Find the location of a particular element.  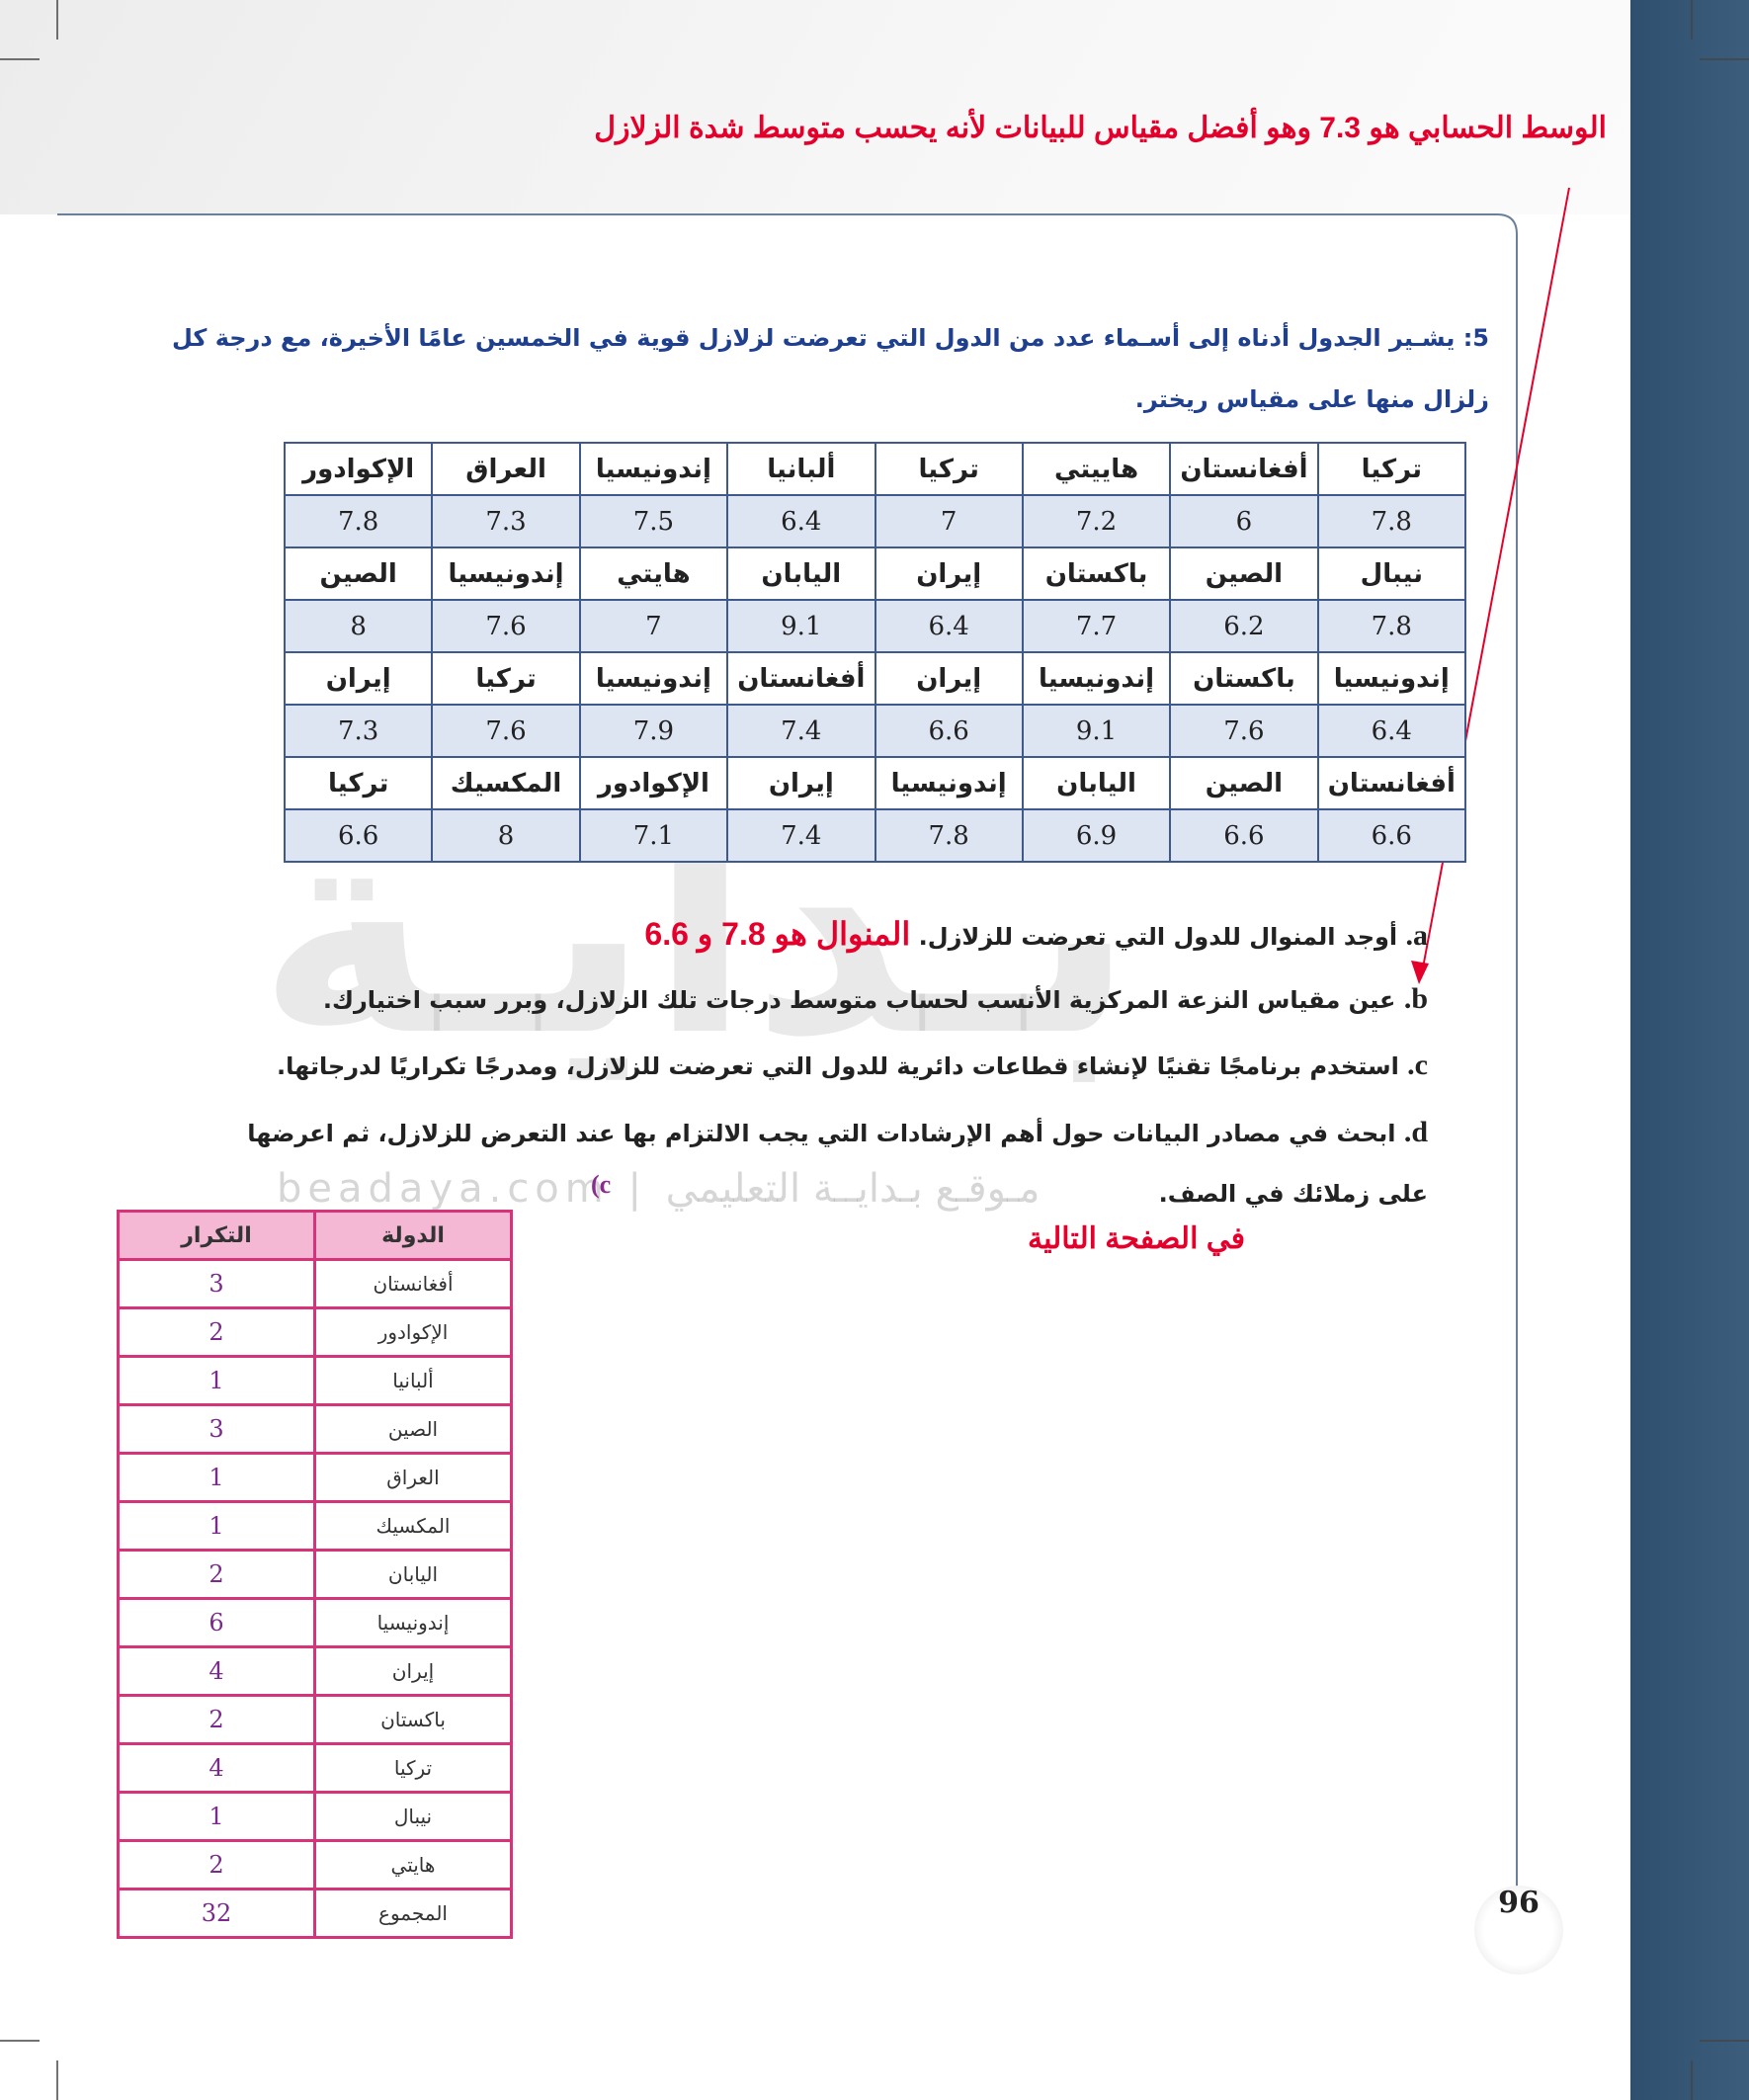

arrow-head is located at coordinates (1420, 972).